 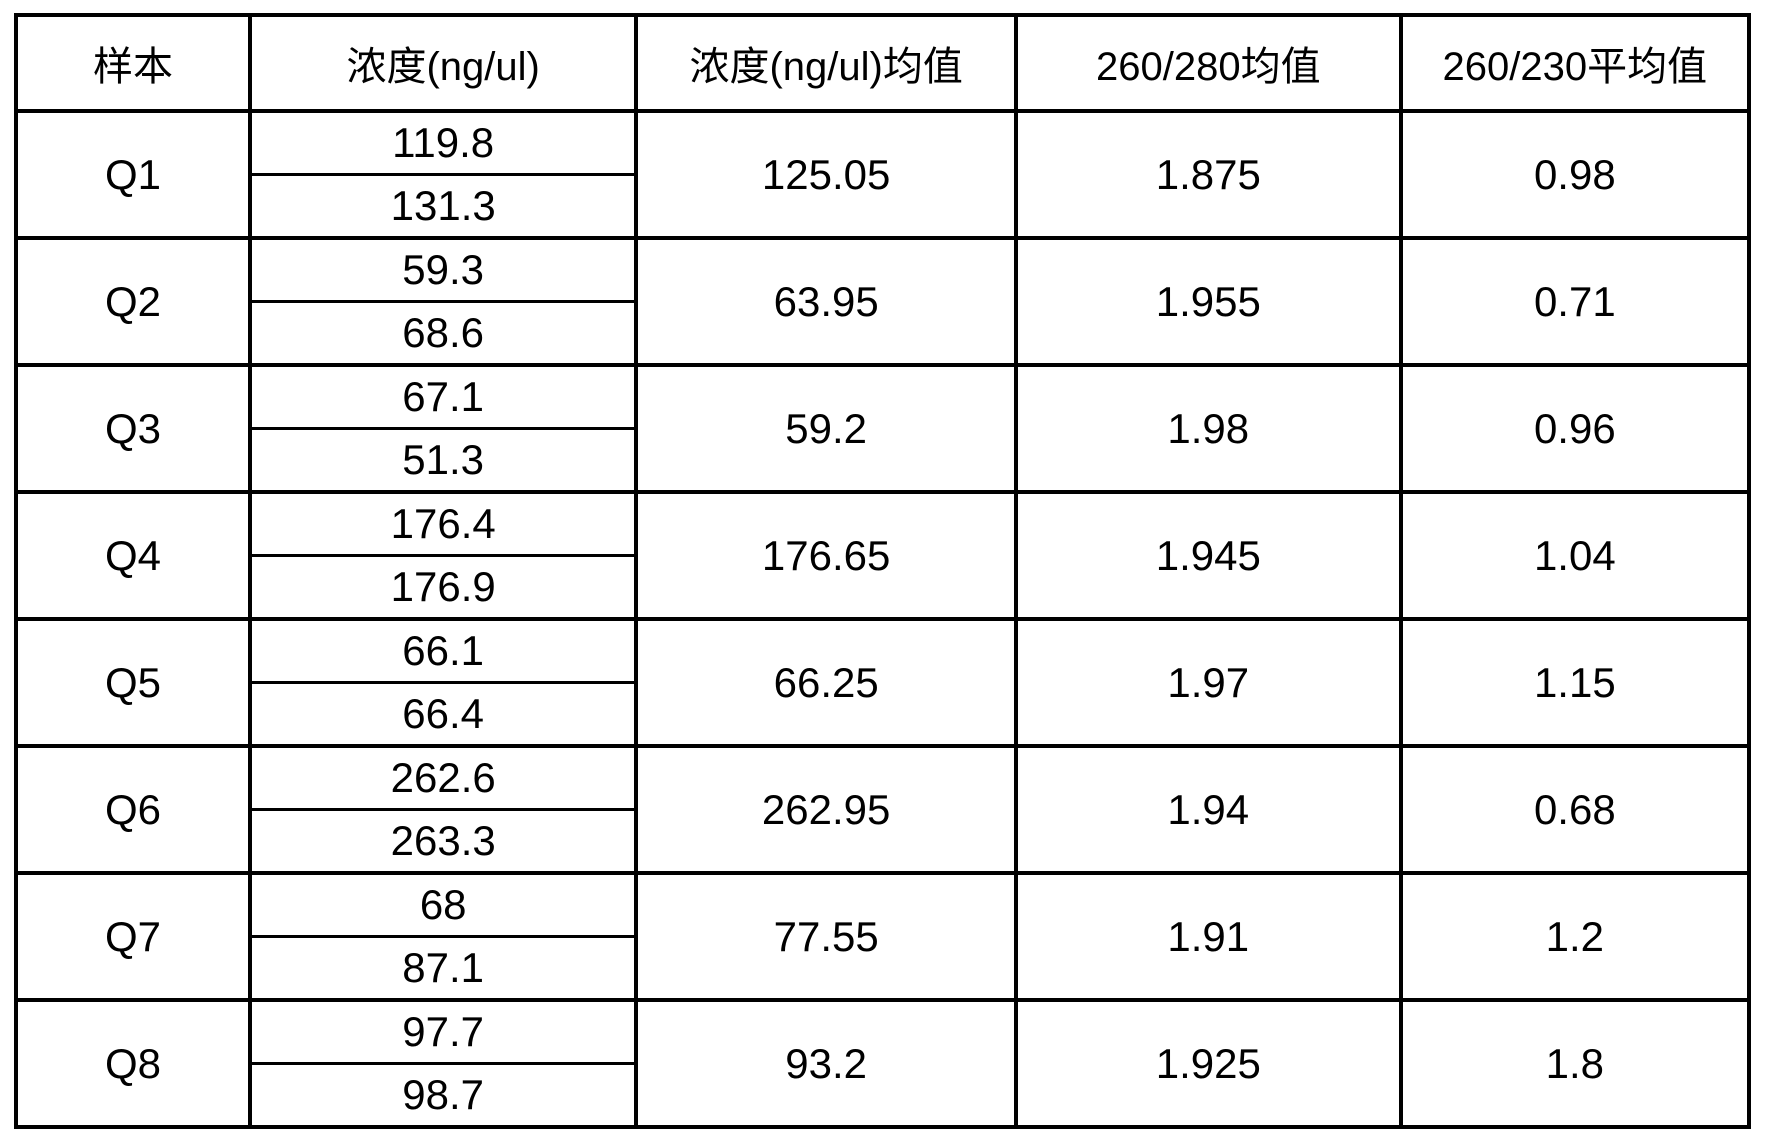 What do you see at coordinates (826, 301) in the screenshot?
I see `concentration-mean-cell: 63.95` at bounding box center [826, 301].